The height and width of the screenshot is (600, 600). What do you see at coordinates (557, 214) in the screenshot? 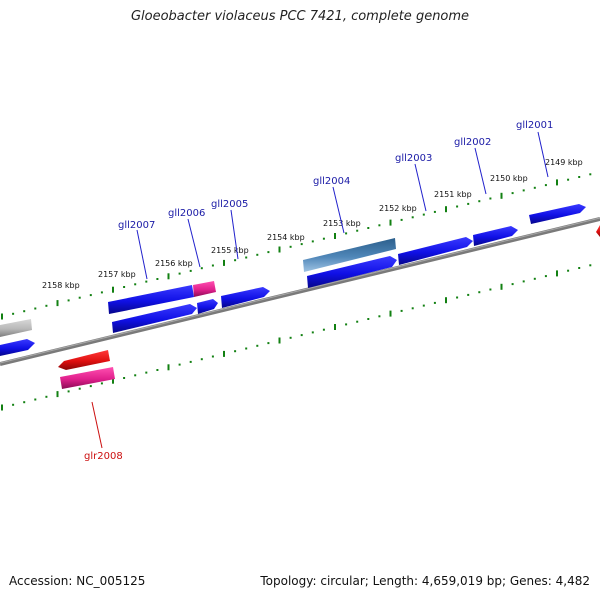
I see `gene-gll2001` at bounding box center [557, 214].